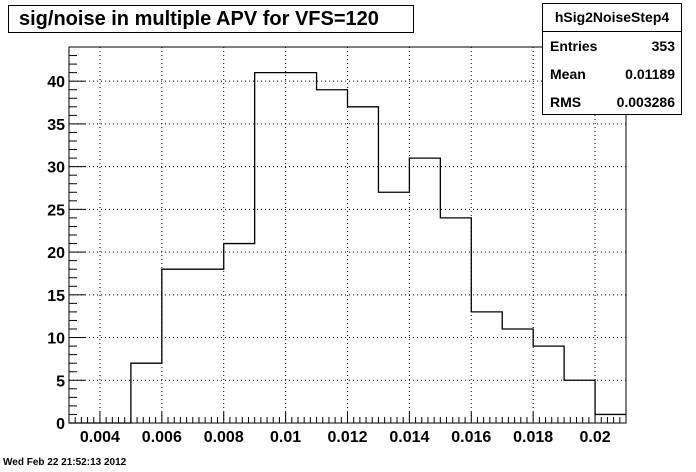 This screenshot has height=472, width=696. What do you see at coordinates (533, 437) in the screenshot?
I see `x-tick-label: 0.018` at bounding box center [533, 437].